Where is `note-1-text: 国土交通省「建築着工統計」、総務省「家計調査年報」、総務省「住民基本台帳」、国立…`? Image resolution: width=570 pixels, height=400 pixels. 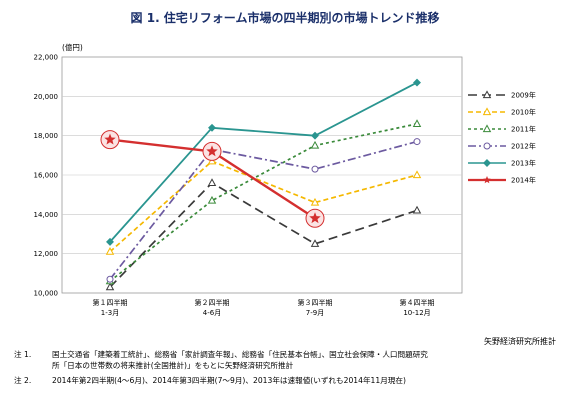 note-1-text: 国土交通省「建築着工統計」、総務省「家計調査年報」、総務省「住民基本台帳」、国立… is located at coordinates (240, 354).